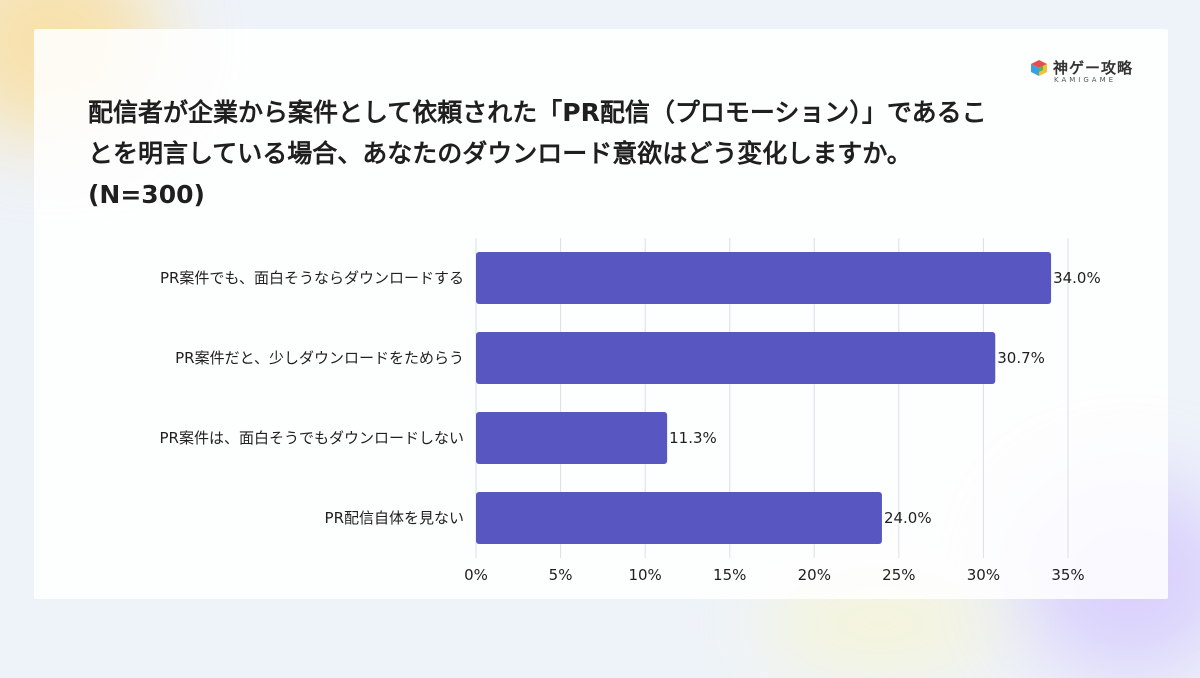 This screenshot has width=1200, height=678. What do you see at coordinates (644, 575) in the screenshot?
I see `x-tick-label: 10%` at bounding box center [644, 575].